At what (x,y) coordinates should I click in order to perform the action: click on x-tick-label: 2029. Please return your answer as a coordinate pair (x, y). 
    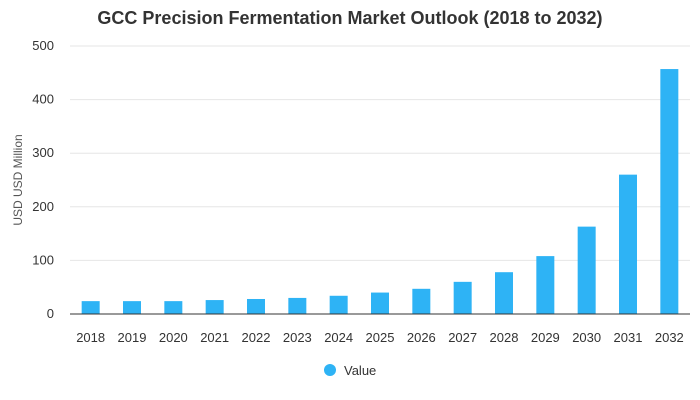
    Looking at the image, I should click on (545, 337).